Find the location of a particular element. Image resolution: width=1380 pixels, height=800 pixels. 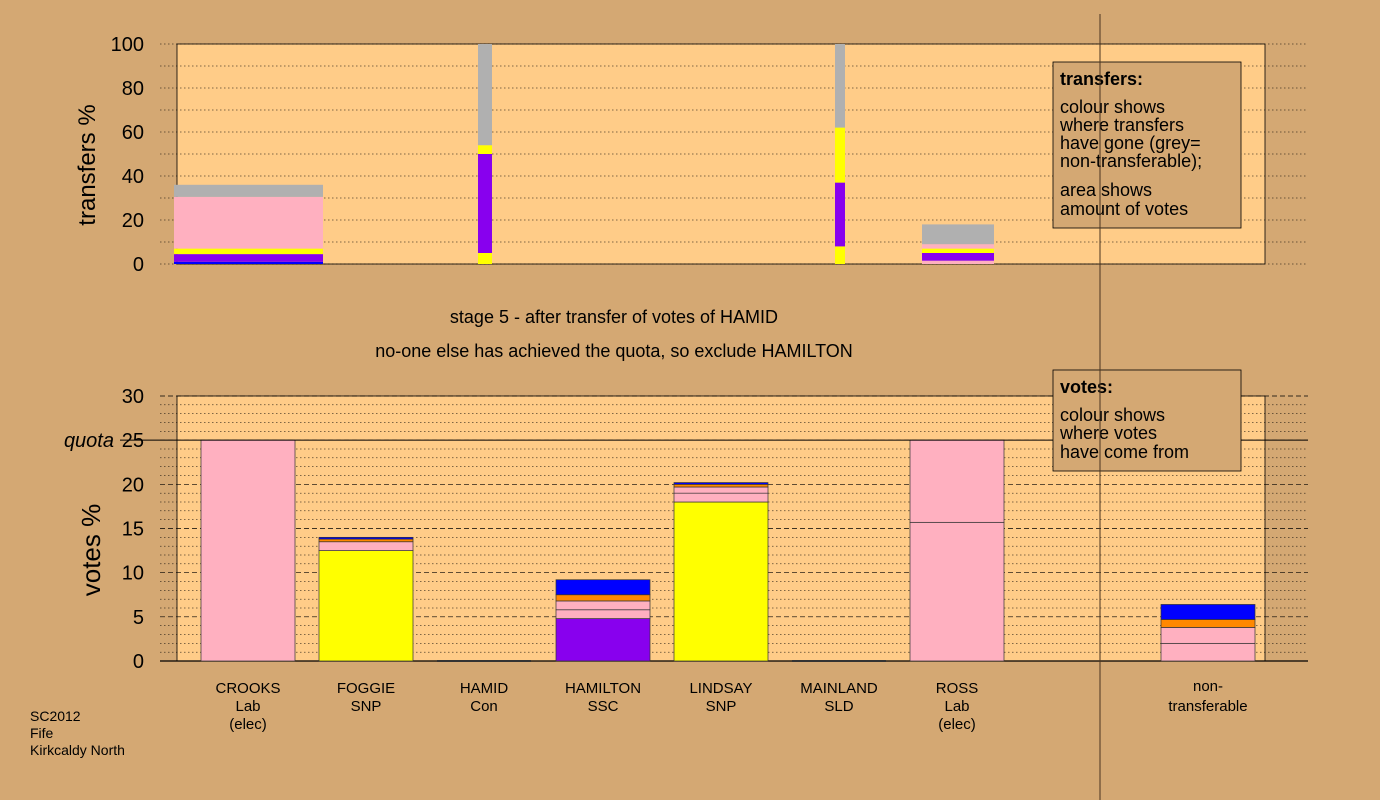

non-transferable-label: non- is located at coordinates (1208, 686).